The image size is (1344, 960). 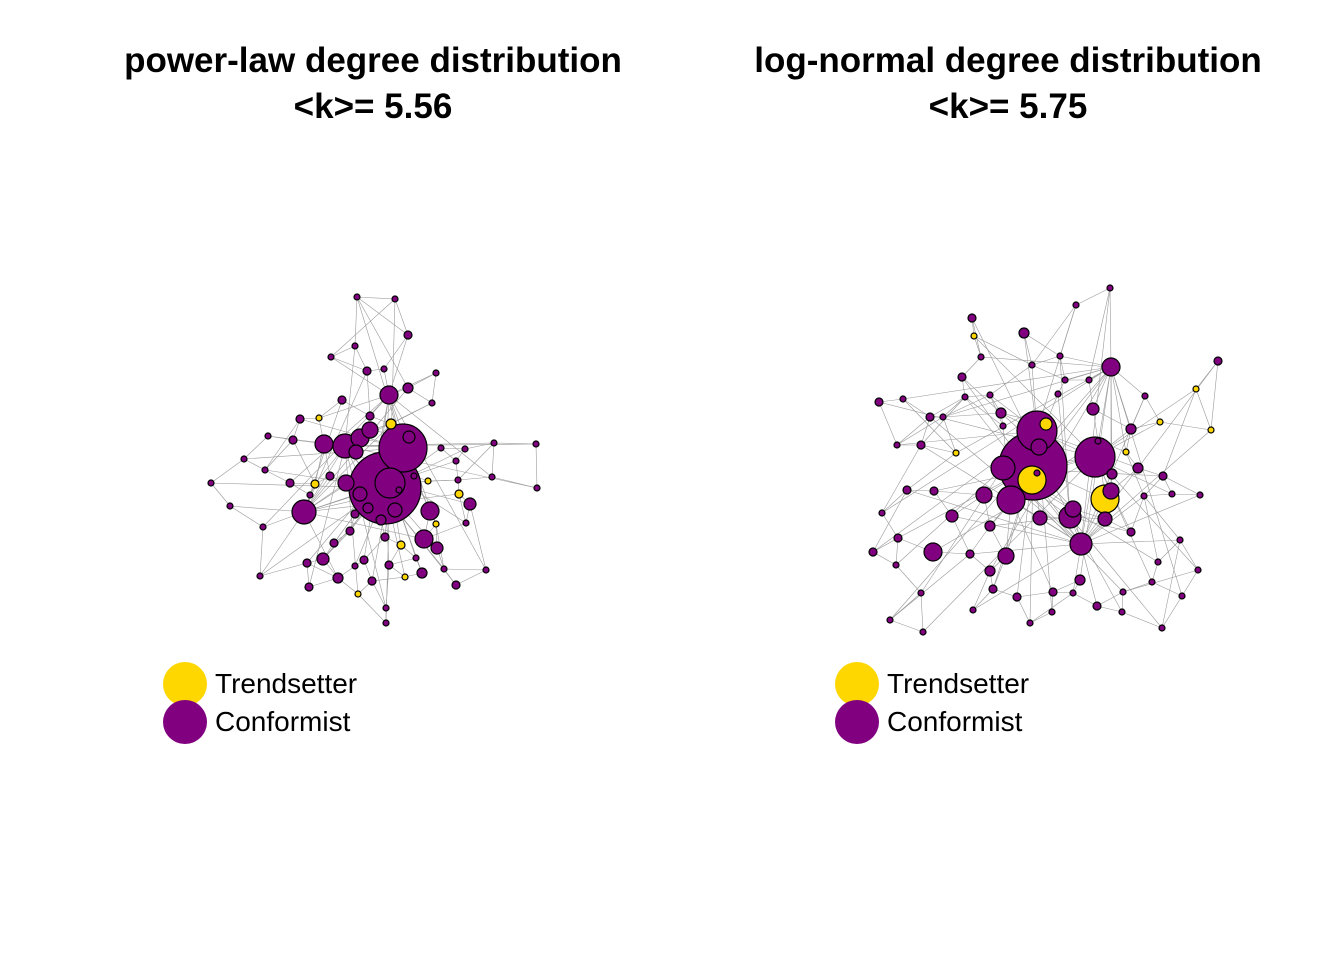 What do you see at coordinates (932, 684) in the screenshot?
I see `legend-item-trendsetter: Trendsetter` at bounding box center [932, 684].